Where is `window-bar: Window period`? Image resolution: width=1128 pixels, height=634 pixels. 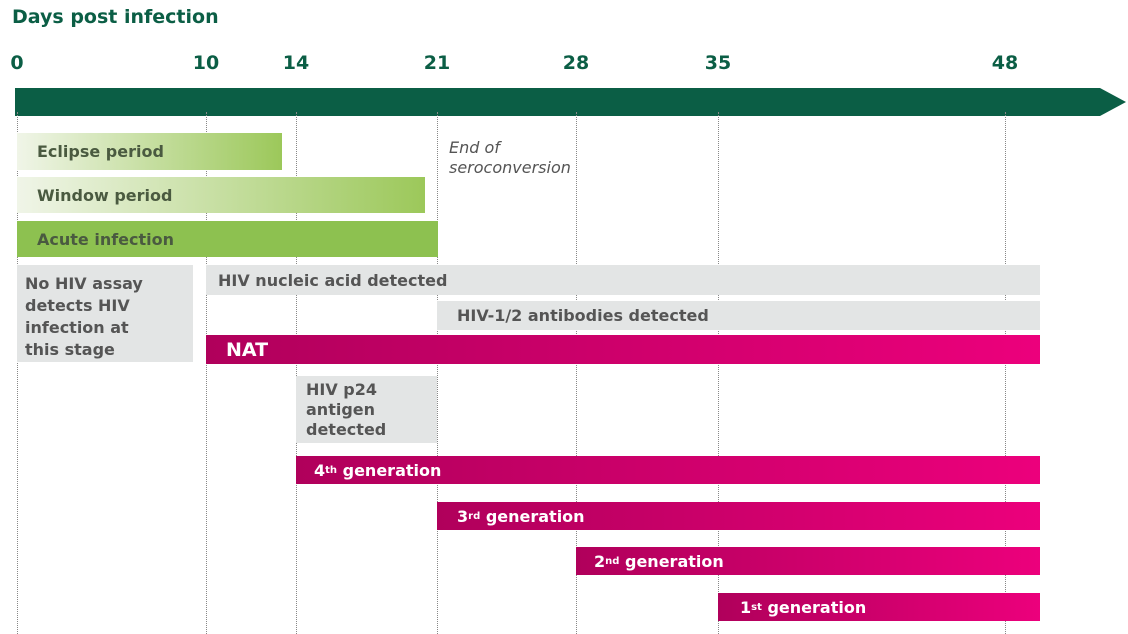 window-bar: Window period is located at coordinates (221, 195).